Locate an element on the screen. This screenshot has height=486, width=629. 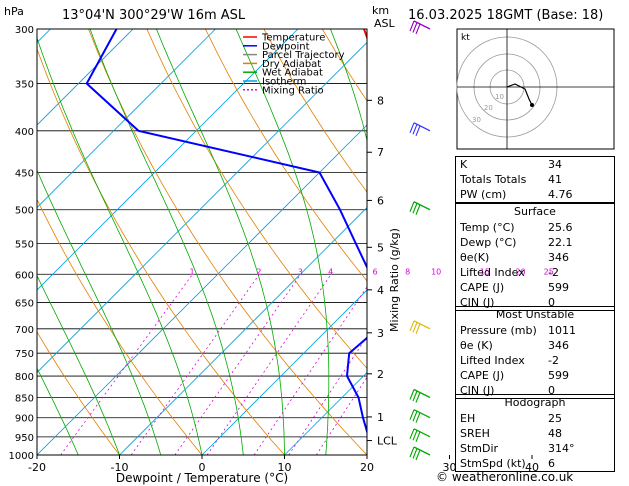
table-row: Totals Totals 41 is located at coordinates (535, 179).